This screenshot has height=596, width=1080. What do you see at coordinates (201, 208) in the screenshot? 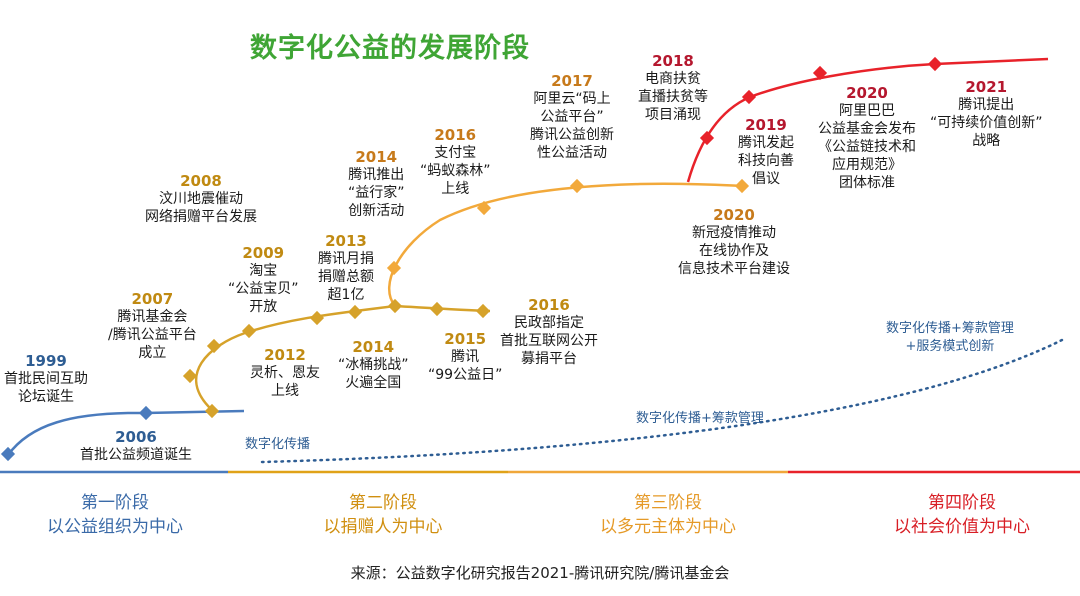
I see `event-text: 汶川地震催动 网络捐赠平台发展` at bounding box center [201, 208].